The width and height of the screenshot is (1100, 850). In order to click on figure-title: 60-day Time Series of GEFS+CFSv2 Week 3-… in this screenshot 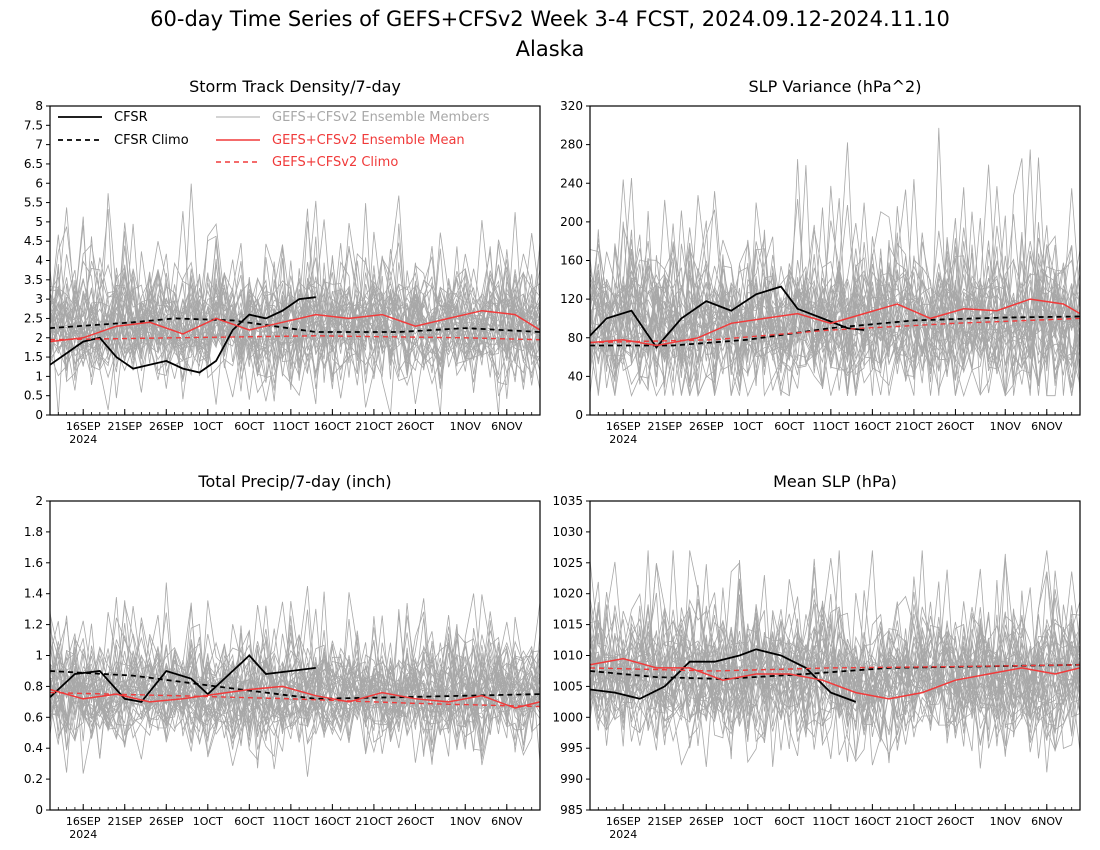, I will do `click(550, 19)`.